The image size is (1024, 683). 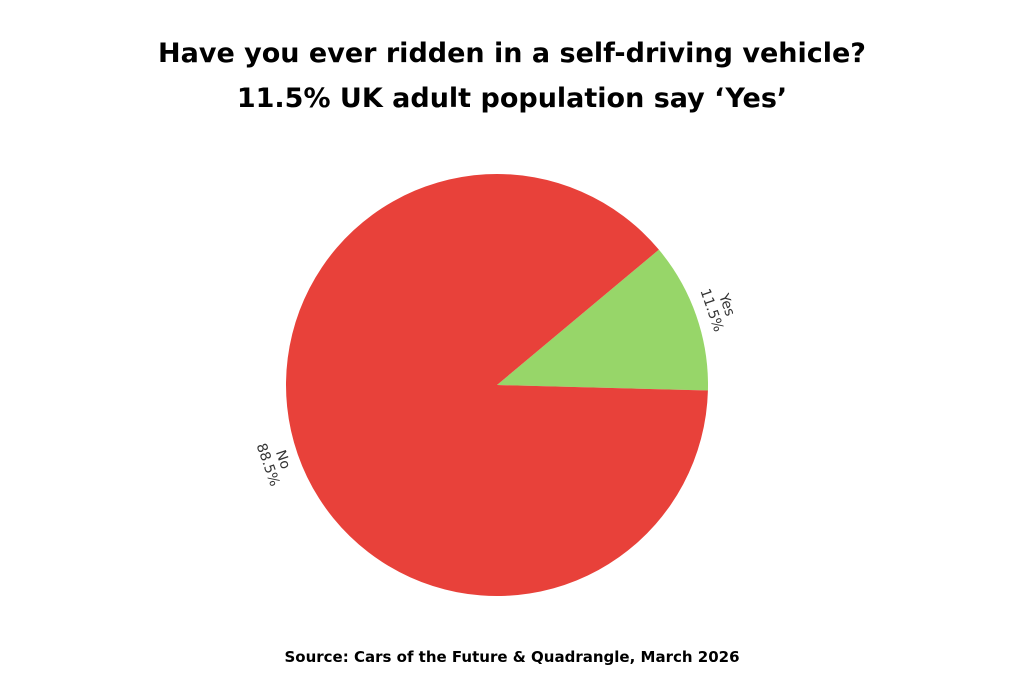 What do you see at coordinates (726, 305) in the screenshot?
I see `slice-category: Yes` at bounding box center [726, 305].